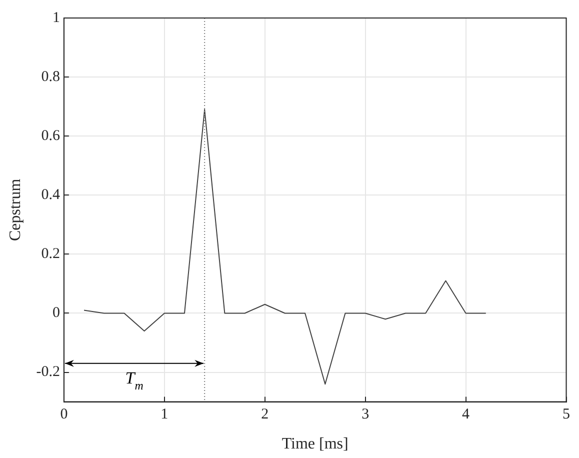 The height and width of the screenshot is (458, 579). I want to click on x-tick-label: 5, so click(566, 414).